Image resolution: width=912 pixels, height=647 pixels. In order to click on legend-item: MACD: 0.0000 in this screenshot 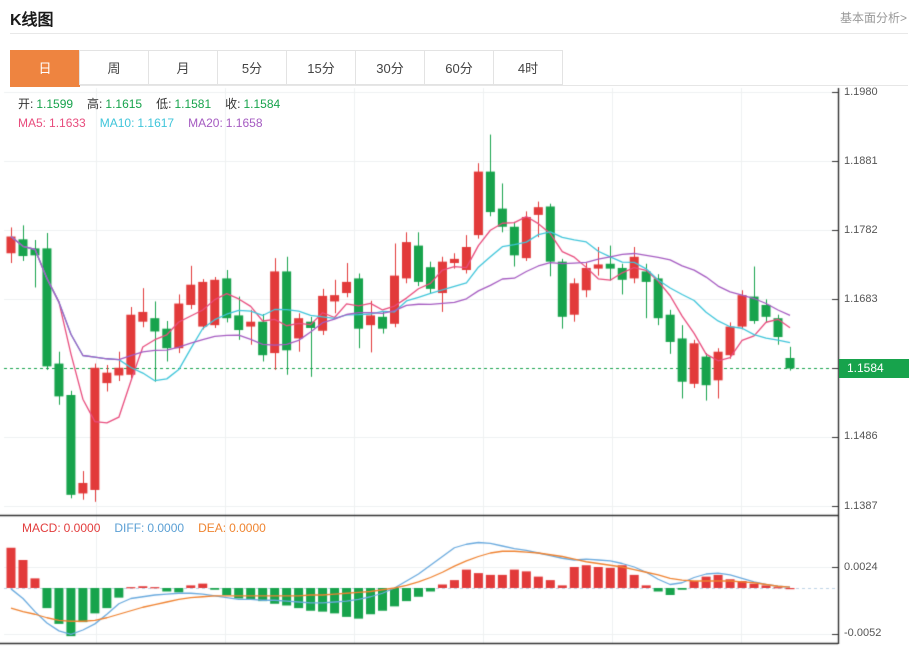, I will do `click(61, 528)`.